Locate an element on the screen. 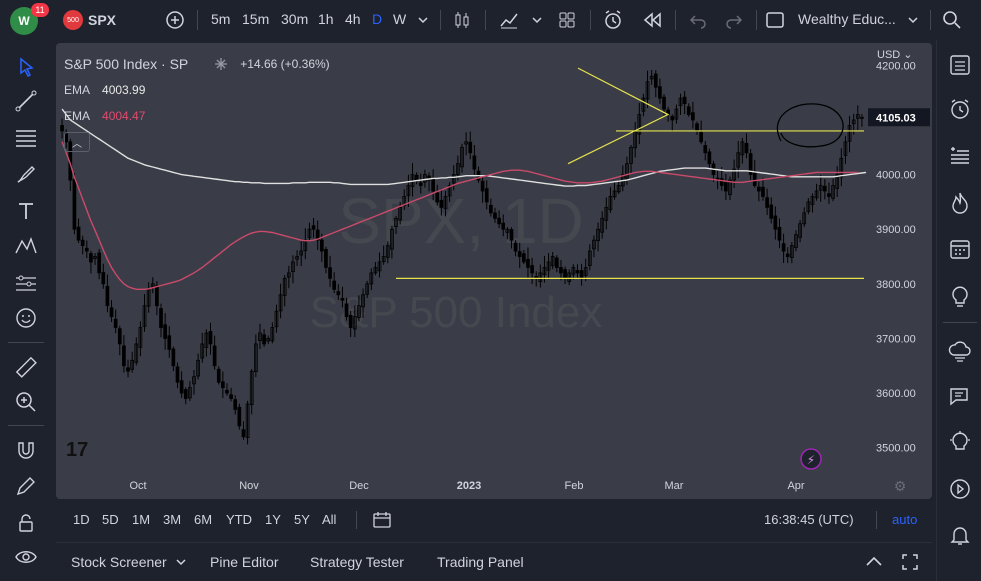  lock-icon is located at coordinates (26, 523).